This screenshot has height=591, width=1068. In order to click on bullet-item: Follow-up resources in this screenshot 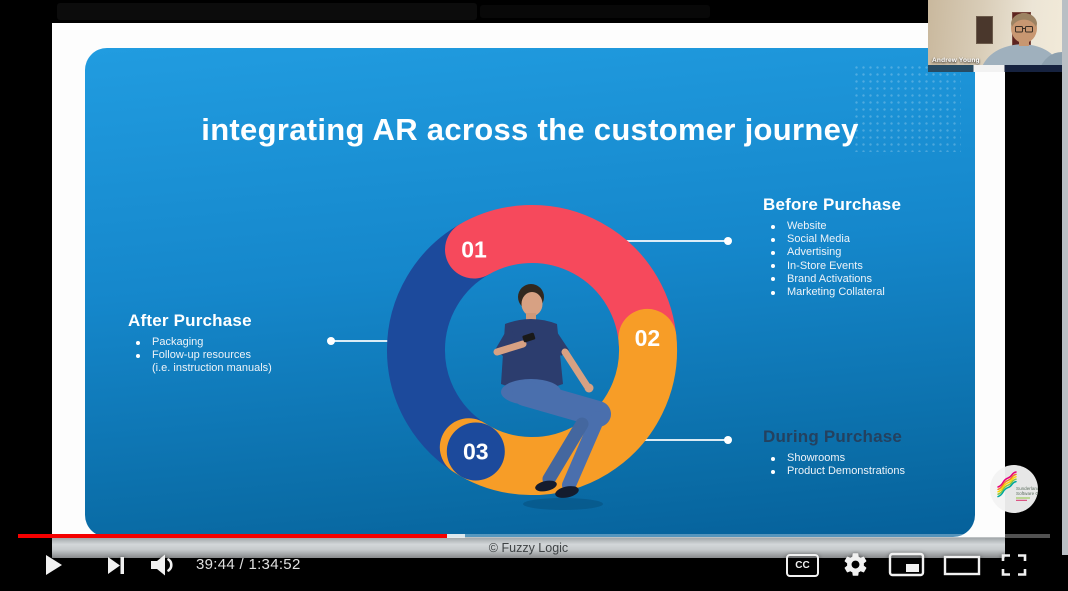, I will do `click(232, 355)`.